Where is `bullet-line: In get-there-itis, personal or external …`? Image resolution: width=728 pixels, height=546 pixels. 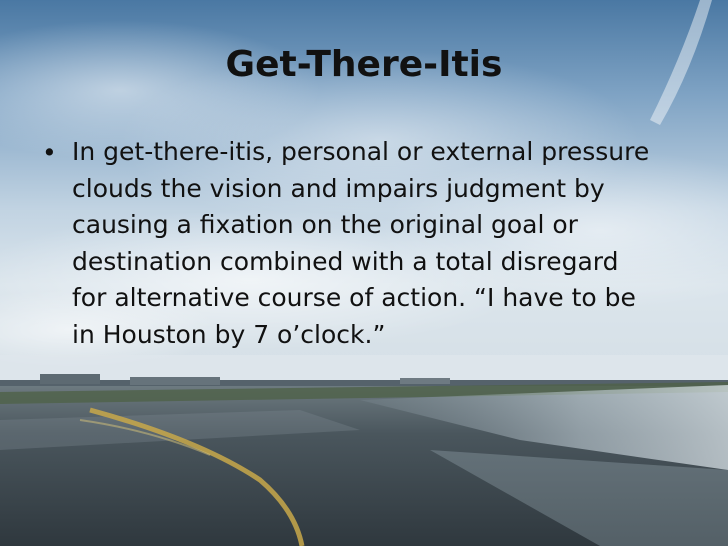
bullet-line: In get-there-itis, personal or external … is located at coordinates (361, 151).